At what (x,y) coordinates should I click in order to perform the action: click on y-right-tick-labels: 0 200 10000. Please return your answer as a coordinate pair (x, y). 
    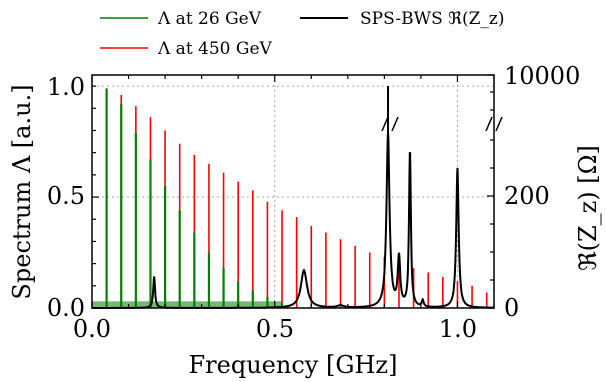
    Looking at the image, I should click on (542, 192).